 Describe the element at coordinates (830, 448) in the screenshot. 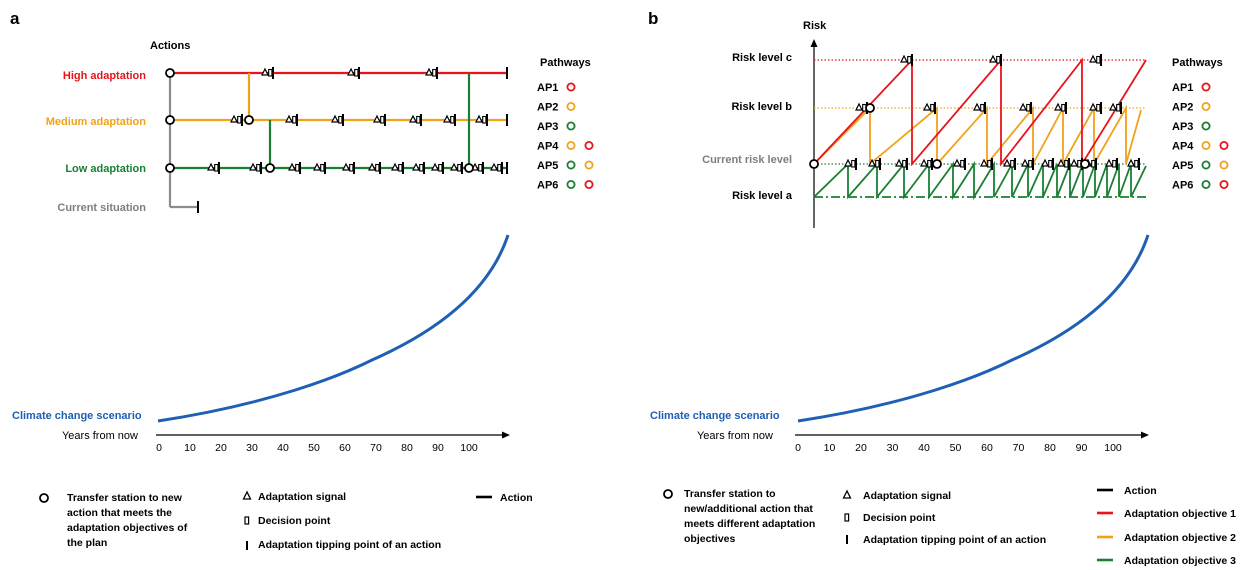

I see `tick-label: 10` at that location.